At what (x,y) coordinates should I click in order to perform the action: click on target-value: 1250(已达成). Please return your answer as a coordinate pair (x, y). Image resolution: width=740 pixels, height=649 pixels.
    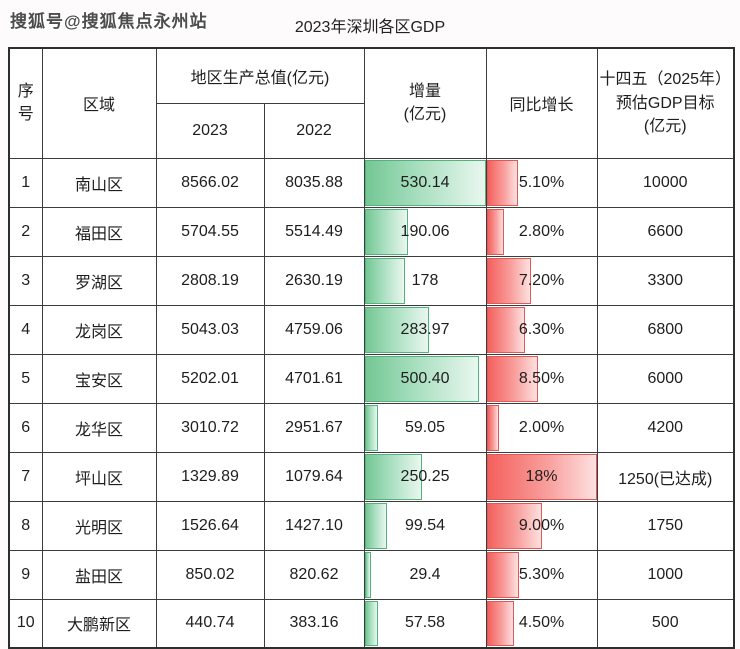
    Looking at the image, I should click on (665, 476).